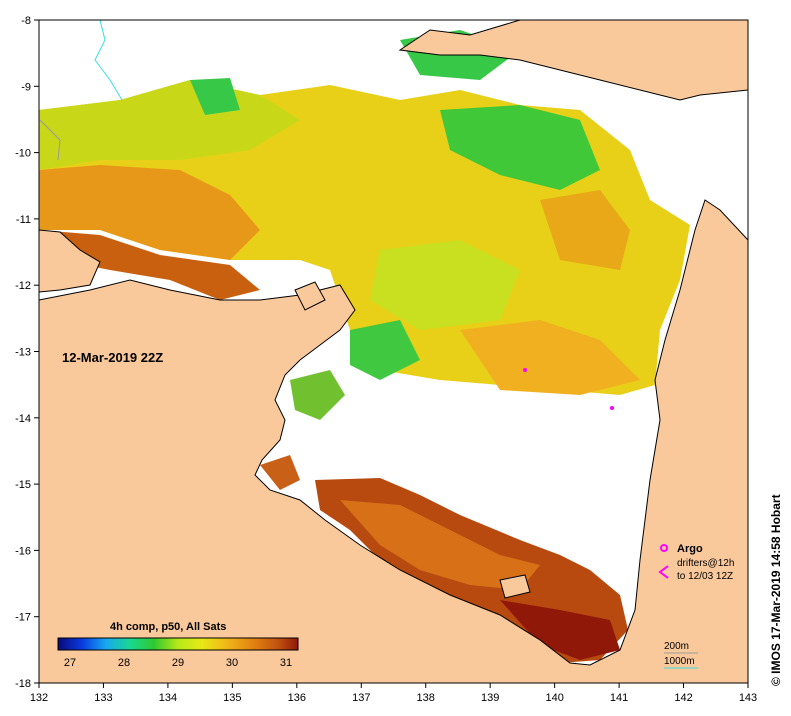 This screenshot has height=716, width=791. What do you see at coordinates (705, 576) in the screenshot?
I see `drifters-to-label: to 12/03 12Z` at bounding box center [705, 576].